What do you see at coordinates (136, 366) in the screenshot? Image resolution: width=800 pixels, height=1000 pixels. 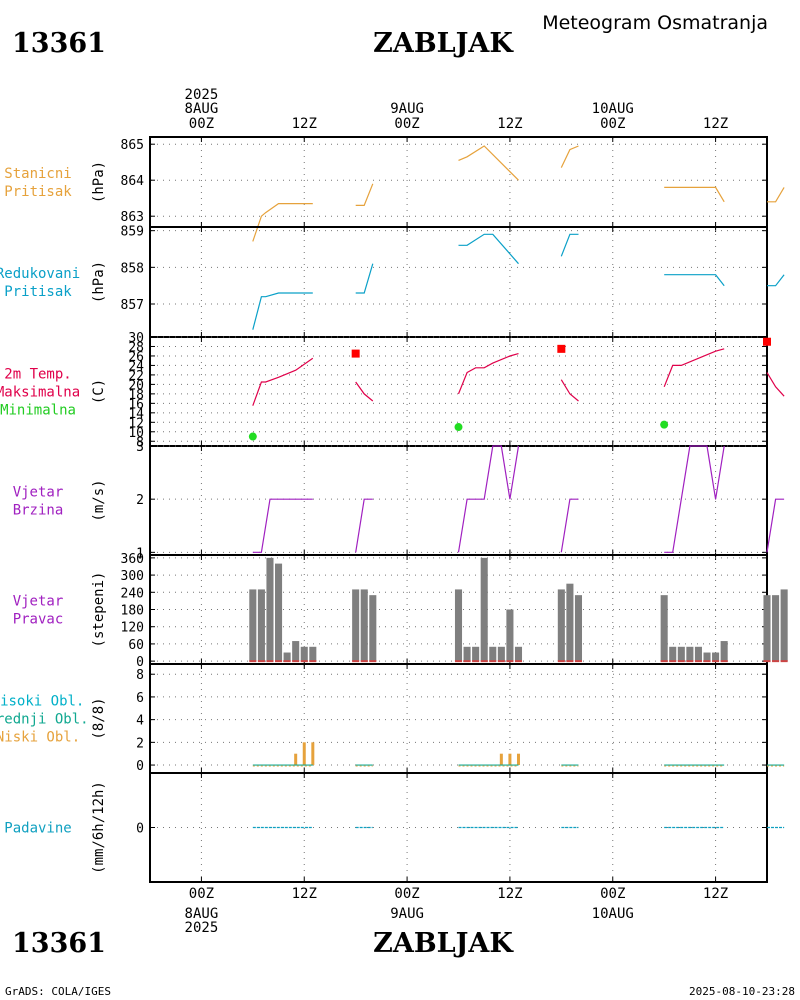 I see `y-tick-label: 24` at bounding box center [136, 366].